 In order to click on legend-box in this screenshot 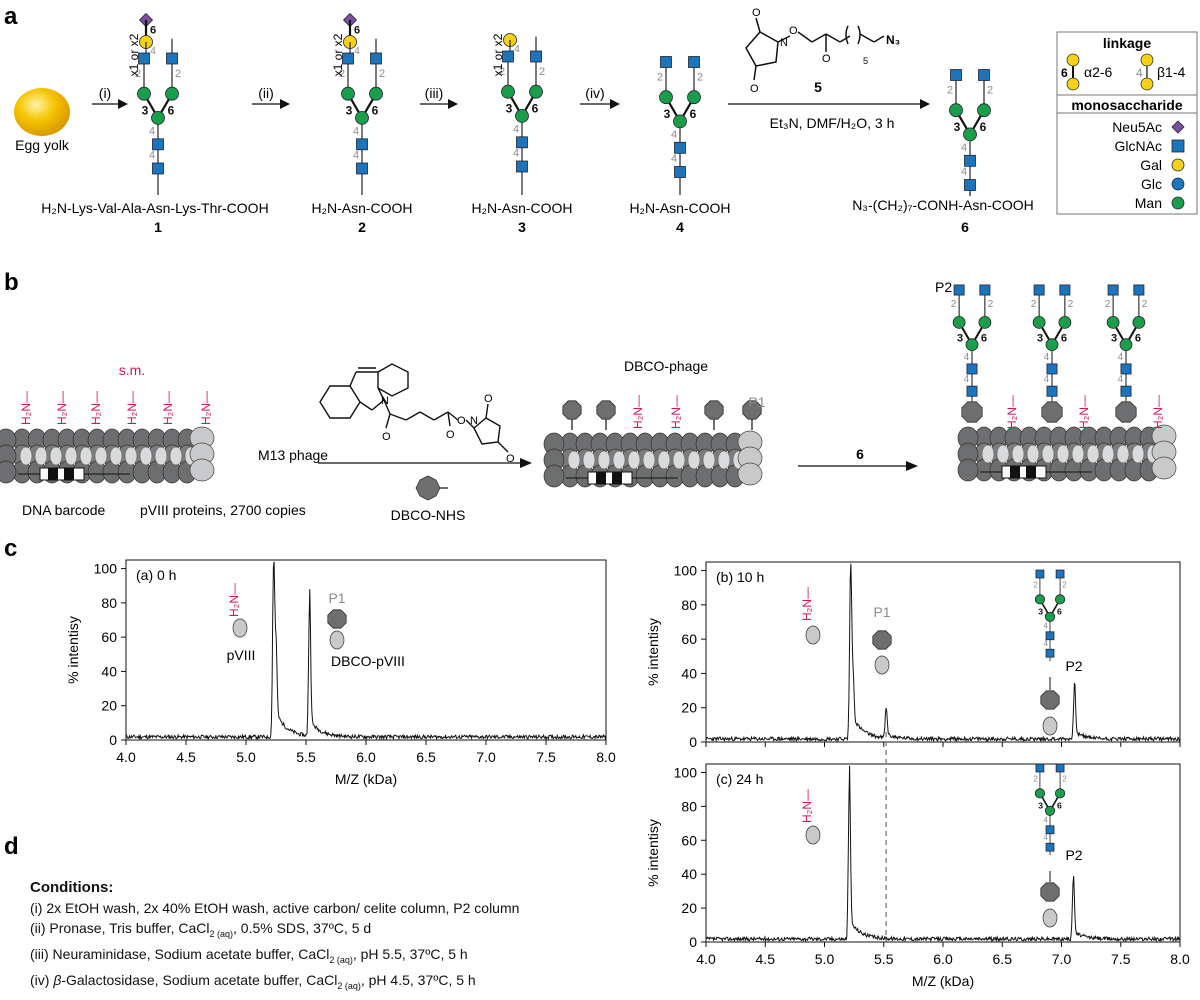, I will do `click(1127, 123)`.